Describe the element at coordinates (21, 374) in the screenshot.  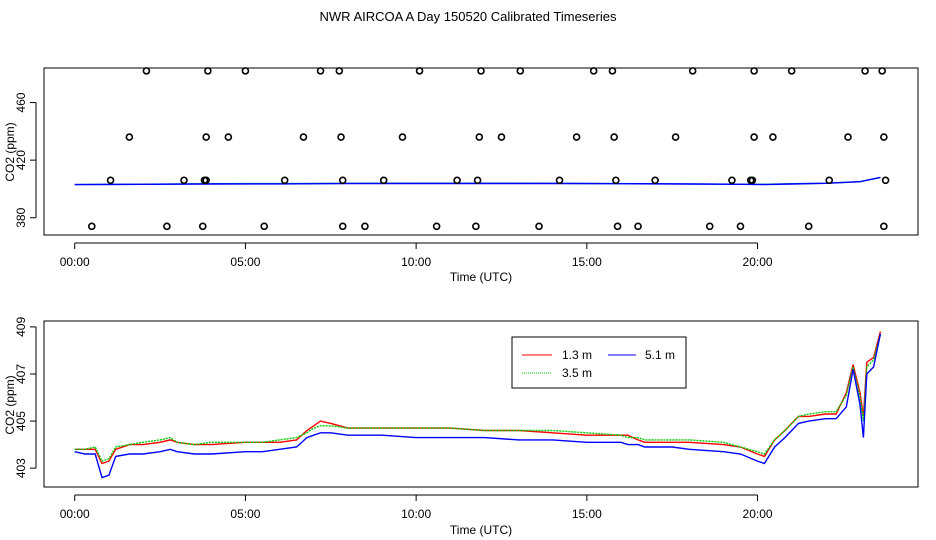
I see `y-tick-label: 407` at that location.